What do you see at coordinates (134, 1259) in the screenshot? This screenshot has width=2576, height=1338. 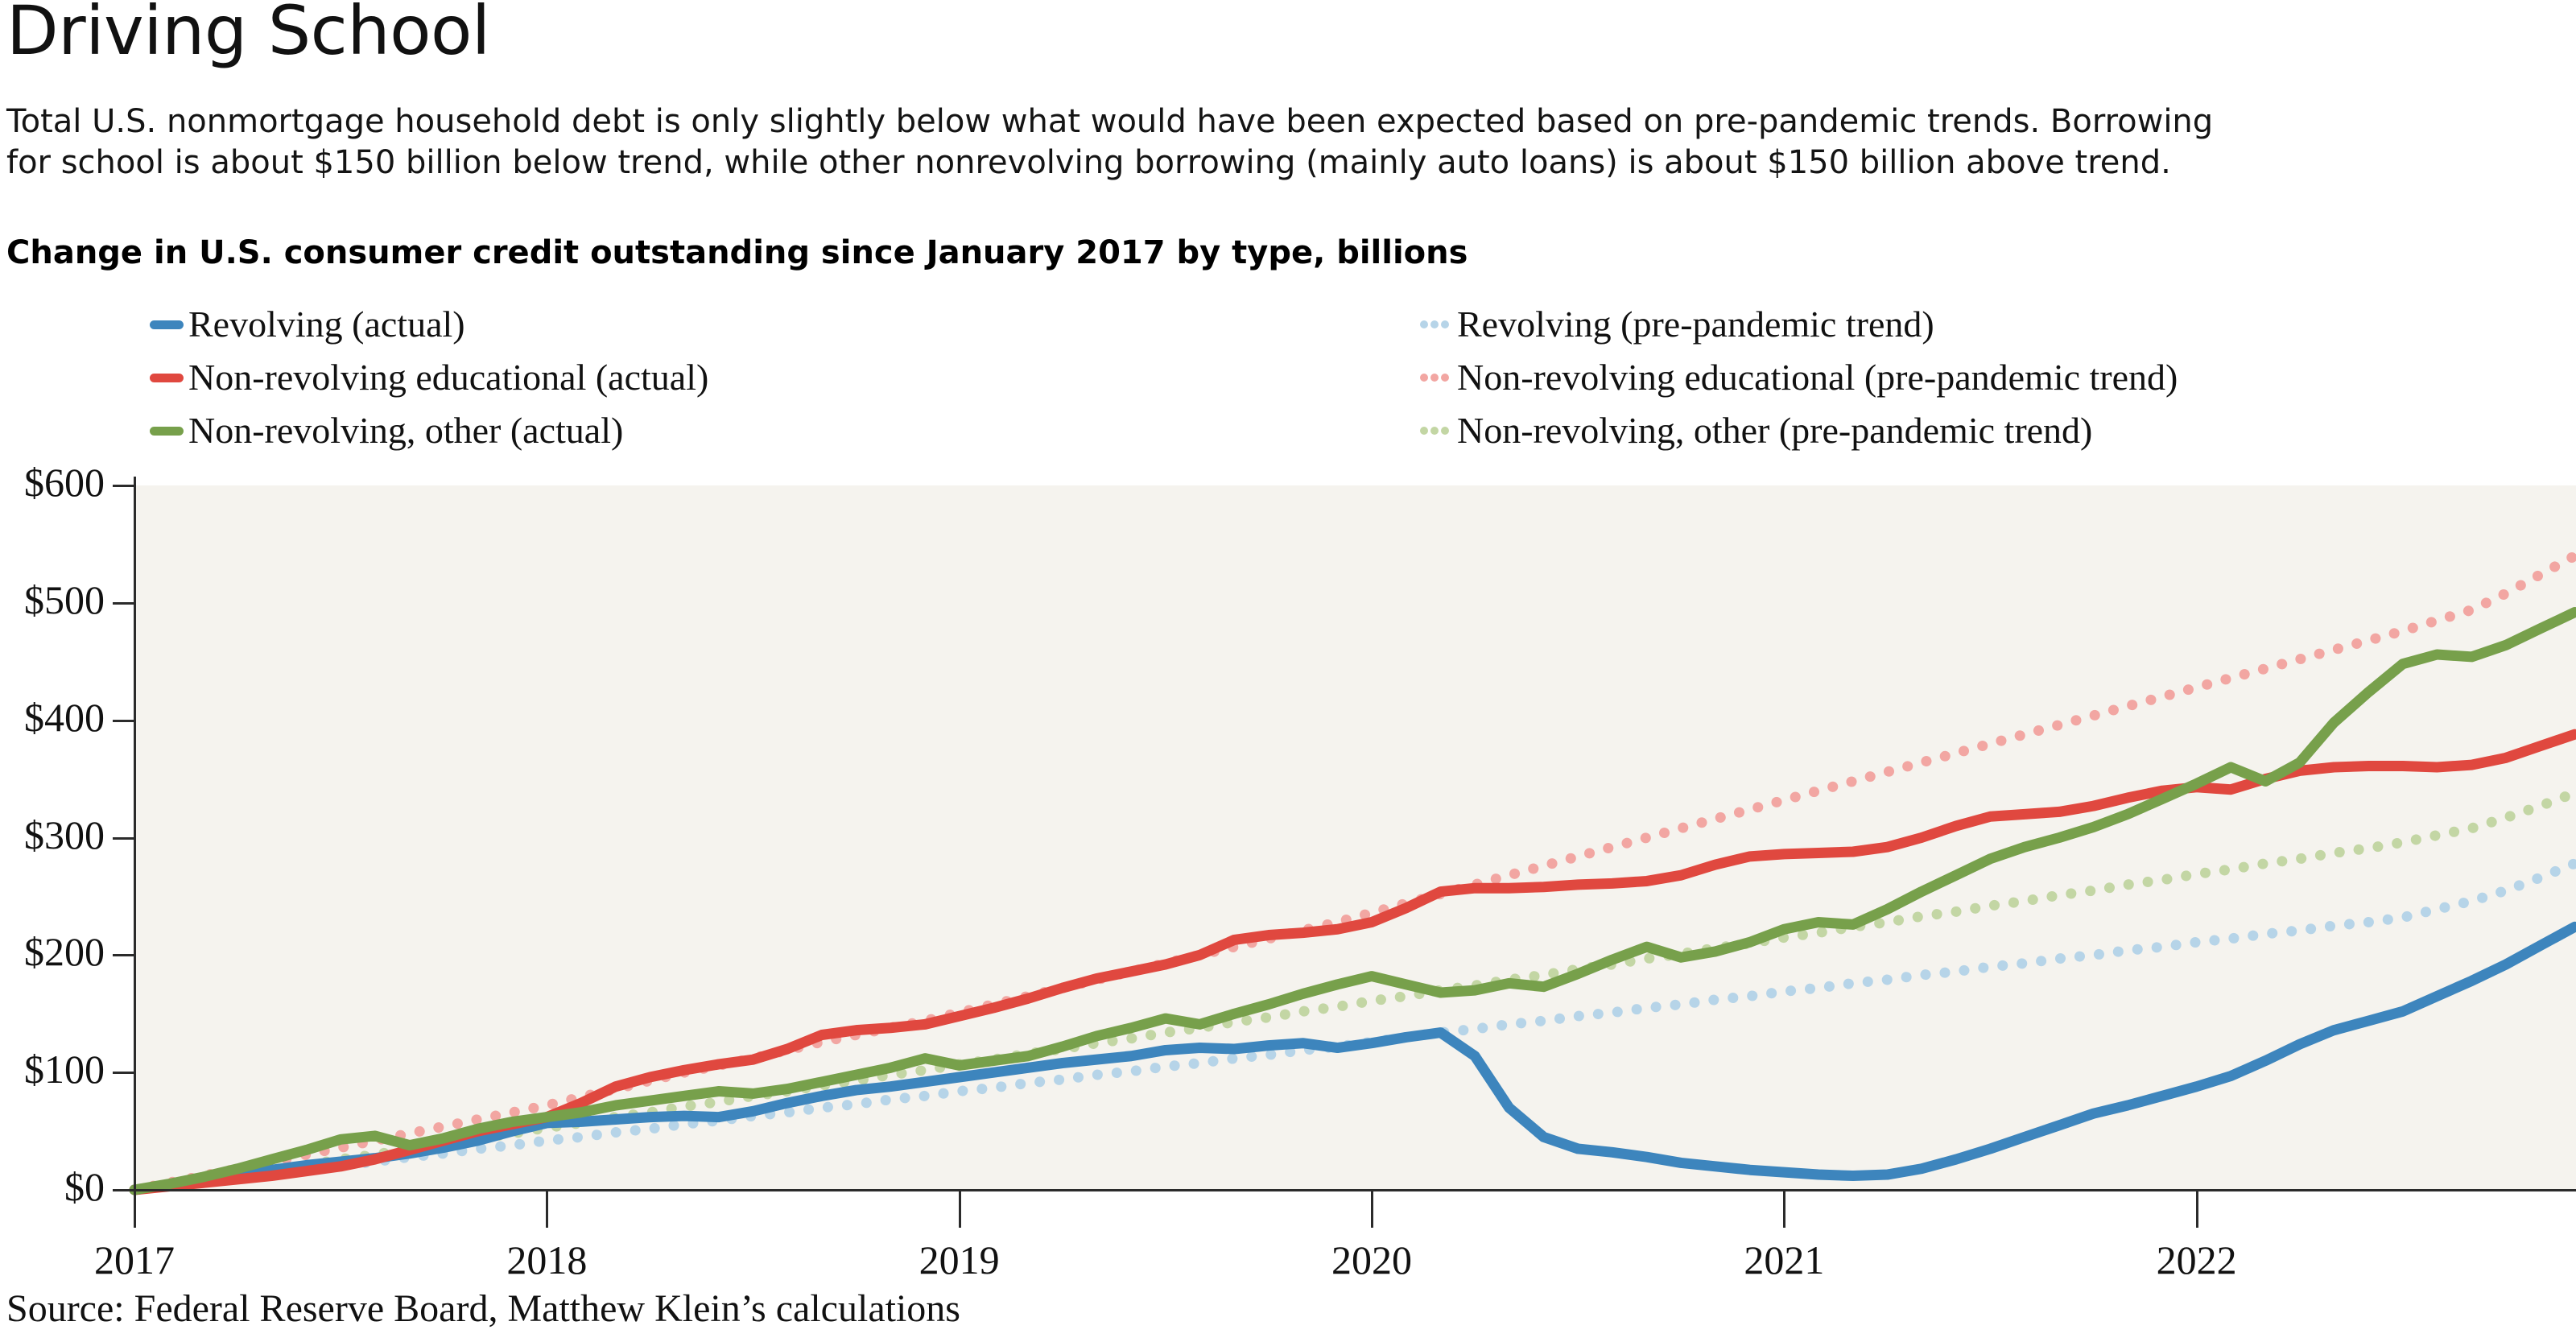 I see `x-tick-label: 2017` at bounding box center [134, 1259].